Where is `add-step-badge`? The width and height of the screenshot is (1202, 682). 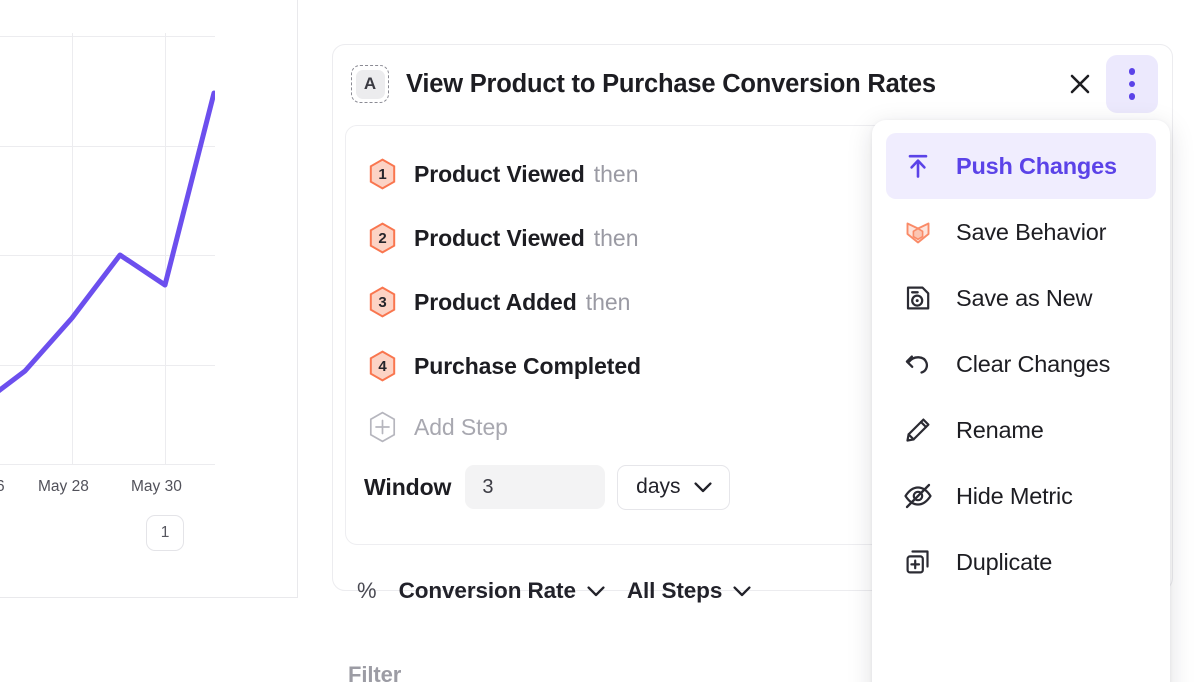
add-step-badge is located at coordinates (382, 427).